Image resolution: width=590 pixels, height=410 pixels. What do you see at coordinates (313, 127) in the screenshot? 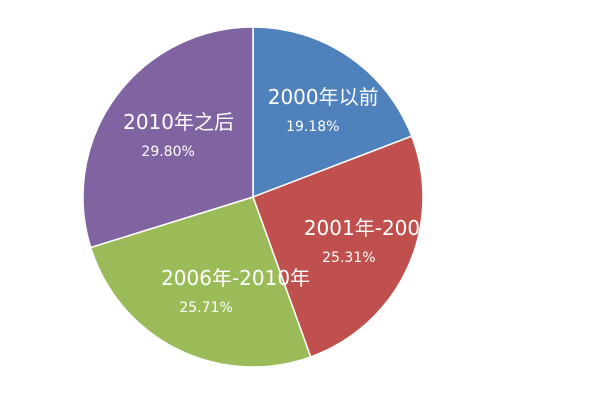
I see `value-label: 19.18%` at bounding box center [313, 127].